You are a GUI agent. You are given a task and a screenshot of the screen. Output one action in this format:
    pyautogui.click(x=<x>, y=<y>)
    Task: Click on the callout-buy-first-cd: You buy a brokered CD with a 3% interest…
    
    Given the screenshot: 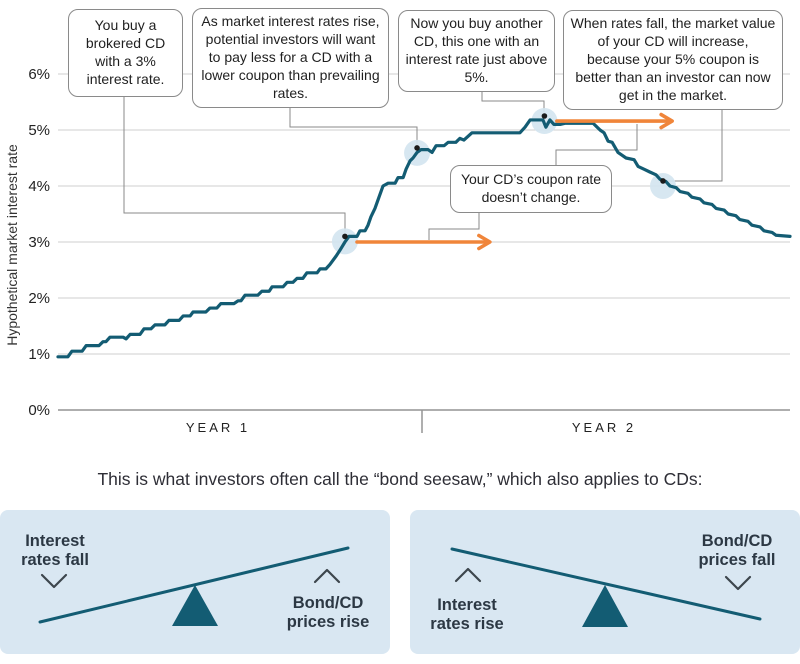 What is the action you would take?
    pyautogui.click(x=125, y=53)
    